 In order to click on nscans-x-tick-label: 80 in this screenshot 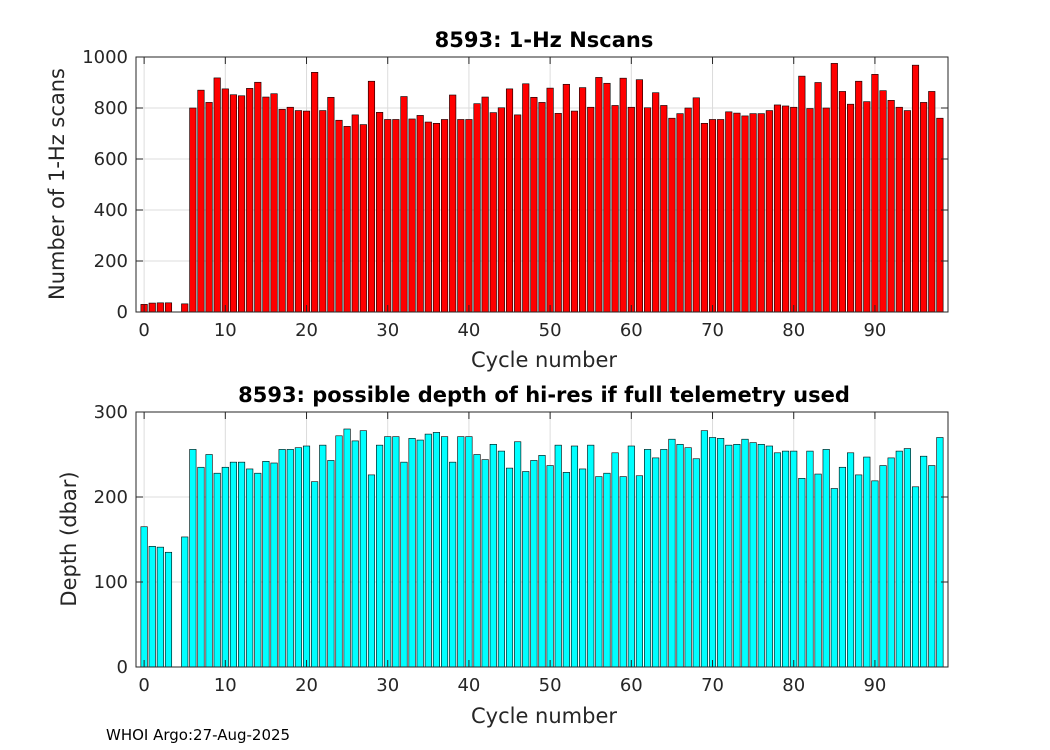, I will do `click(793, 330)`.